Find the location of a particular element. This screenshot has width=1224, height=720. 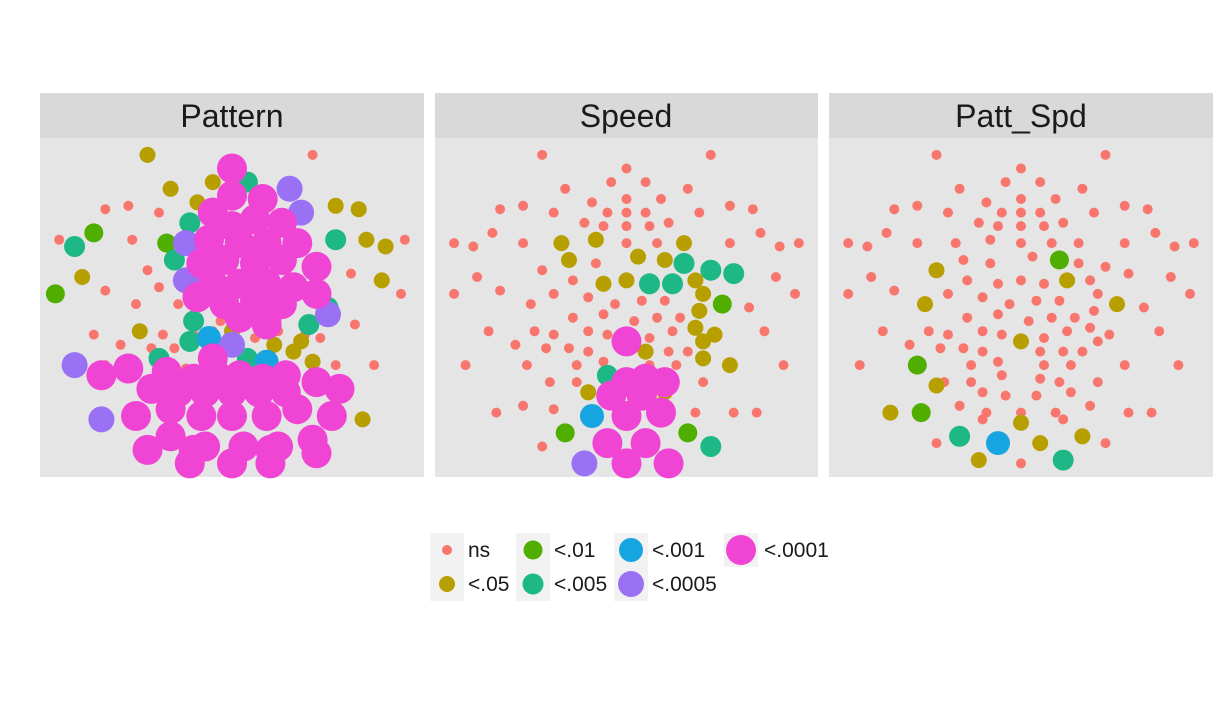

legend-dot-p001 is located at coordinates (631, 550).